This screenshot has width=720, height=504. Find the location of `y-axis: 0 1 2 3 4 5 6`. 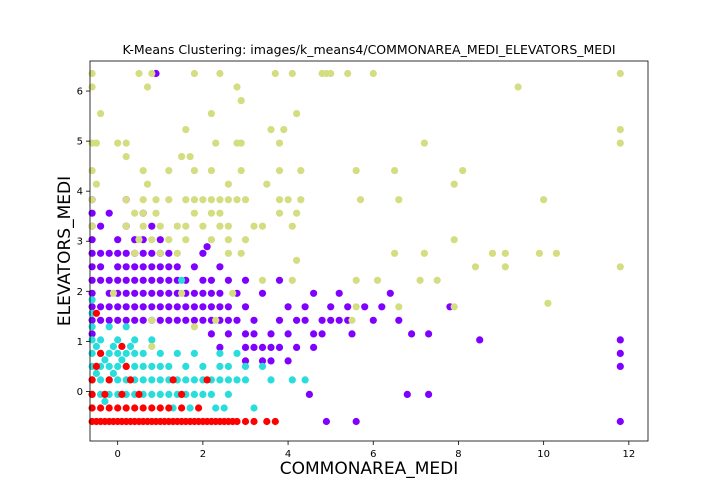

y-axis: 0 1 2 3 4 5 6 is located at coordinates (83, 242).